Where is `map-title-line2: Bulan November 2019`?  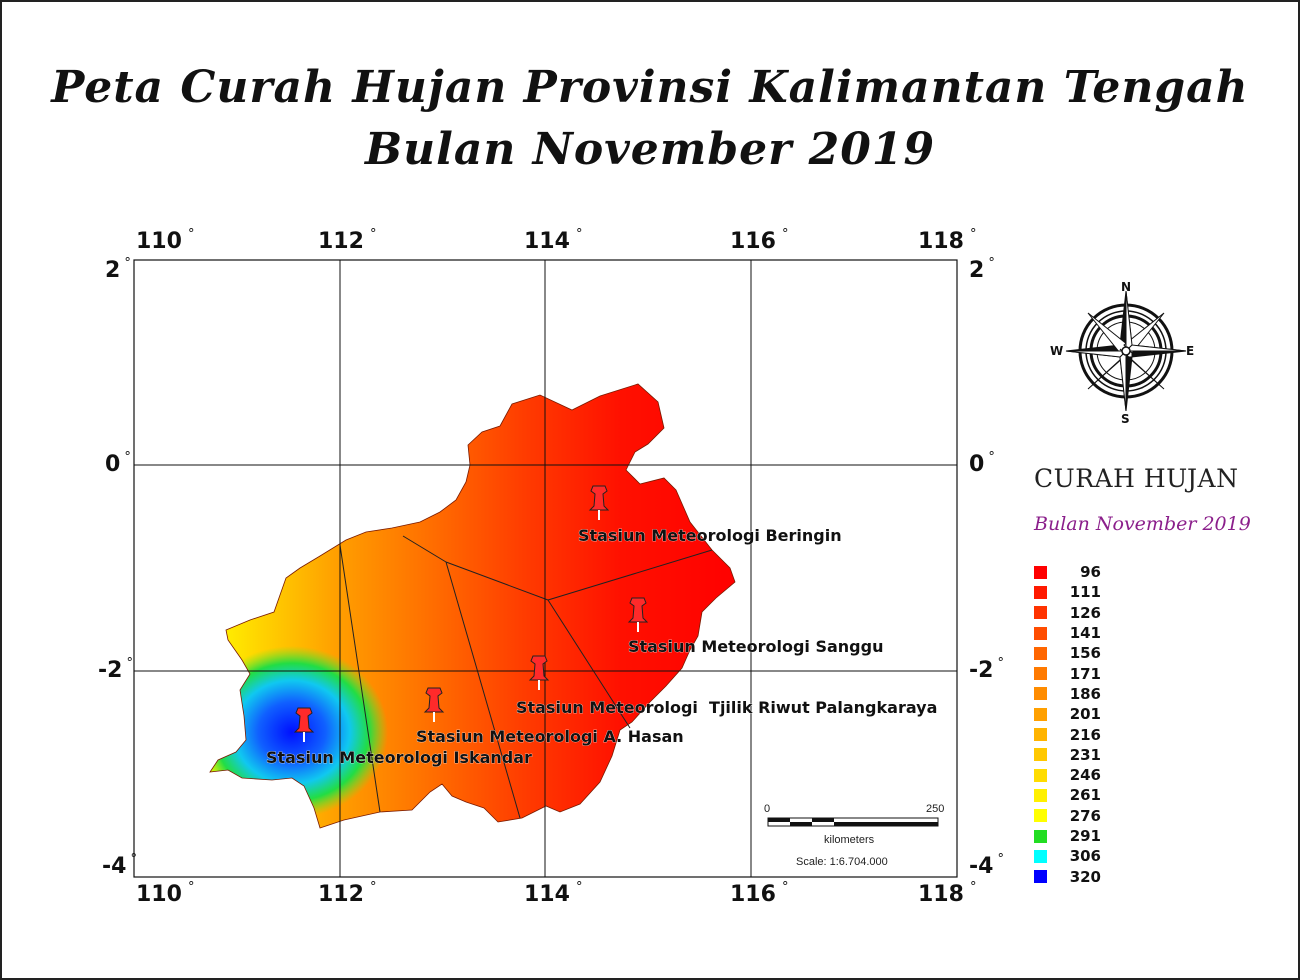
map-title-line2: Bulan November 2019 is located at coordinates (650, 149).